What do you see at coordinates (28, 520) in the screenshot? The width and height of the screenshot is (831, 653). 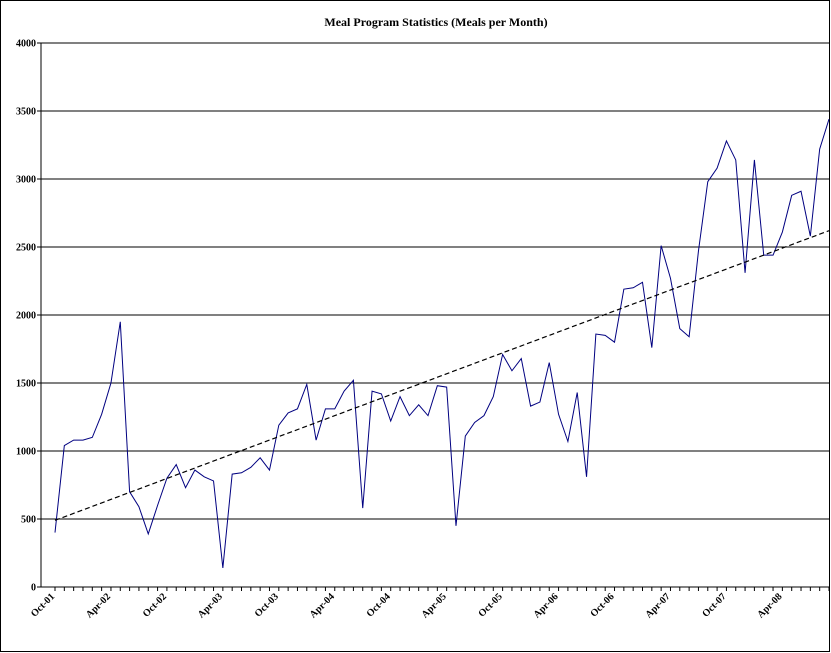 I see `y-tick-label: 500` at bounding box center [28, 520].